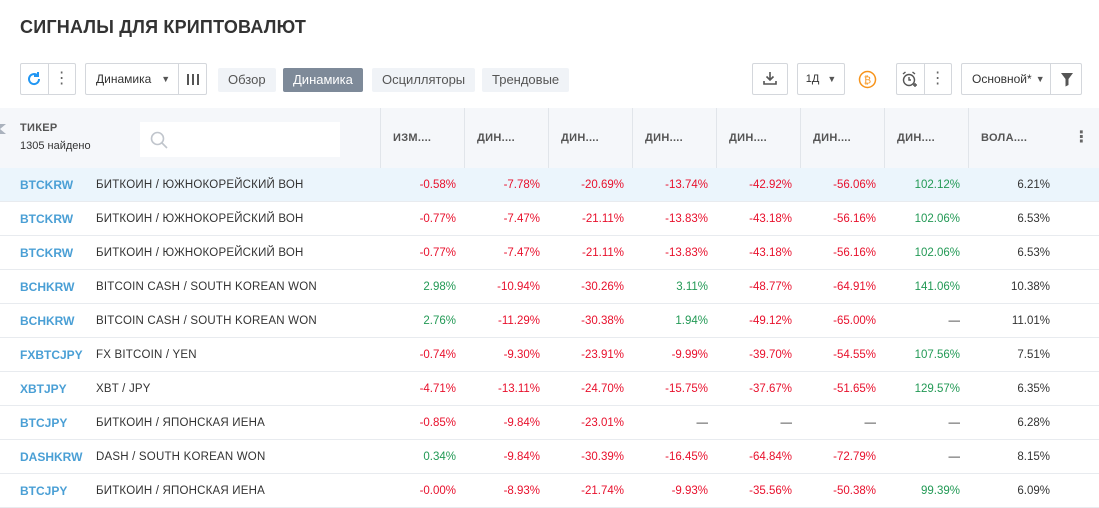  I want to click on found-count: 1305 найдено, so click(55, 146).